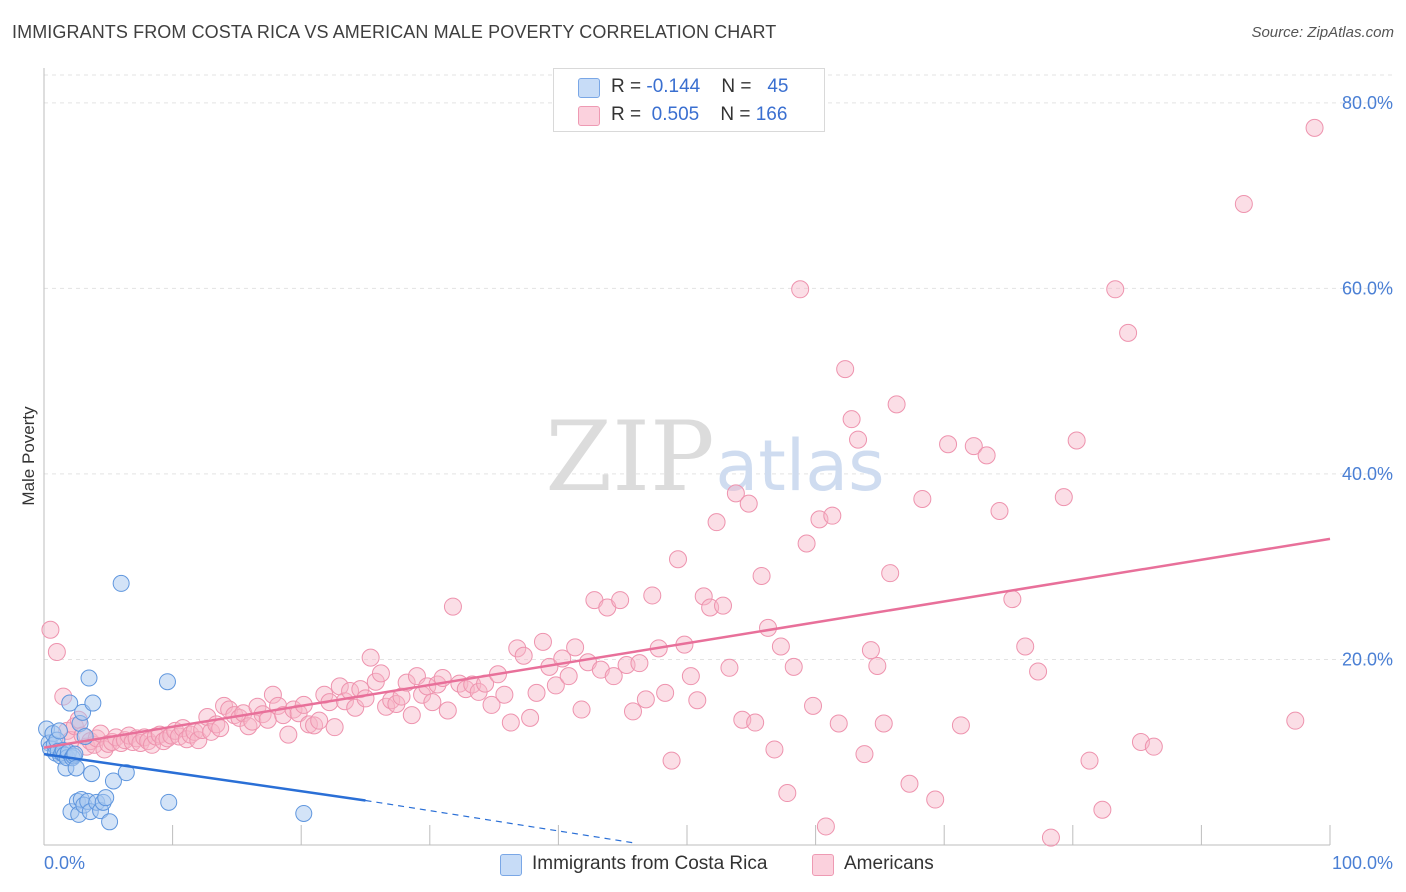 Image resolution: width=1406 pixels, height=892 pixels. I want to click on watermark: ZIP atlas, so click(714, 457).